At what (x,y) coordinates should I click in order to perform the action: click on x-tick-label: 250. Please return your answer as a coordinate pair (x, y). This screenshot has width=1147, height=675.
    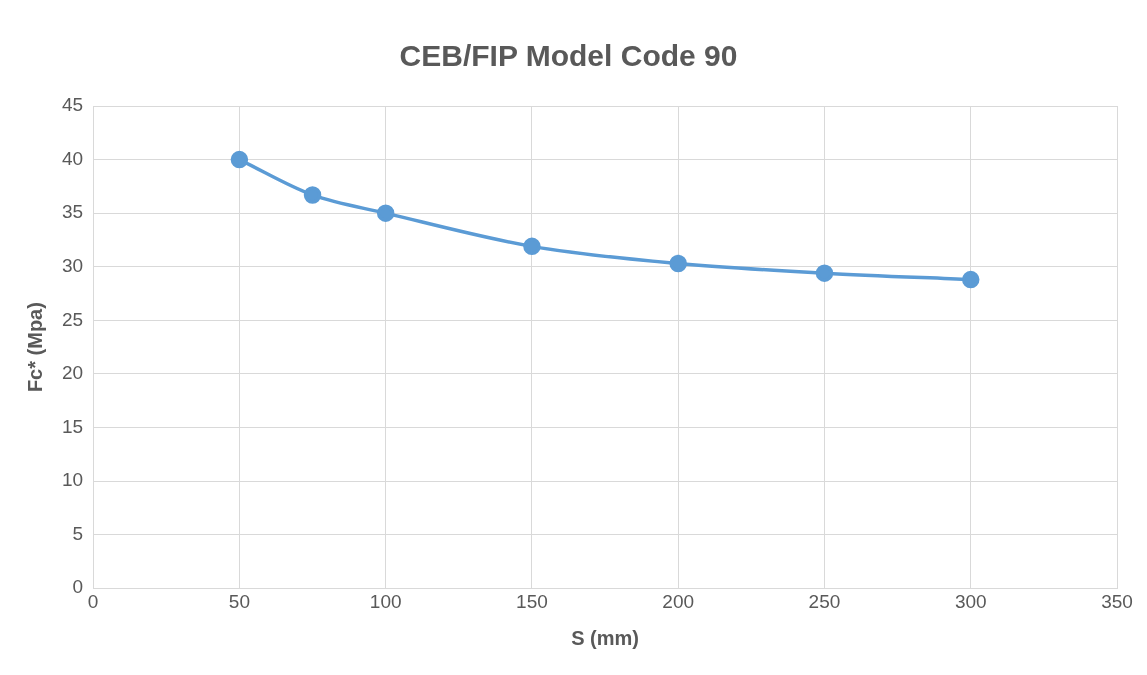
    Looking at the image, I should click on (824, 601).